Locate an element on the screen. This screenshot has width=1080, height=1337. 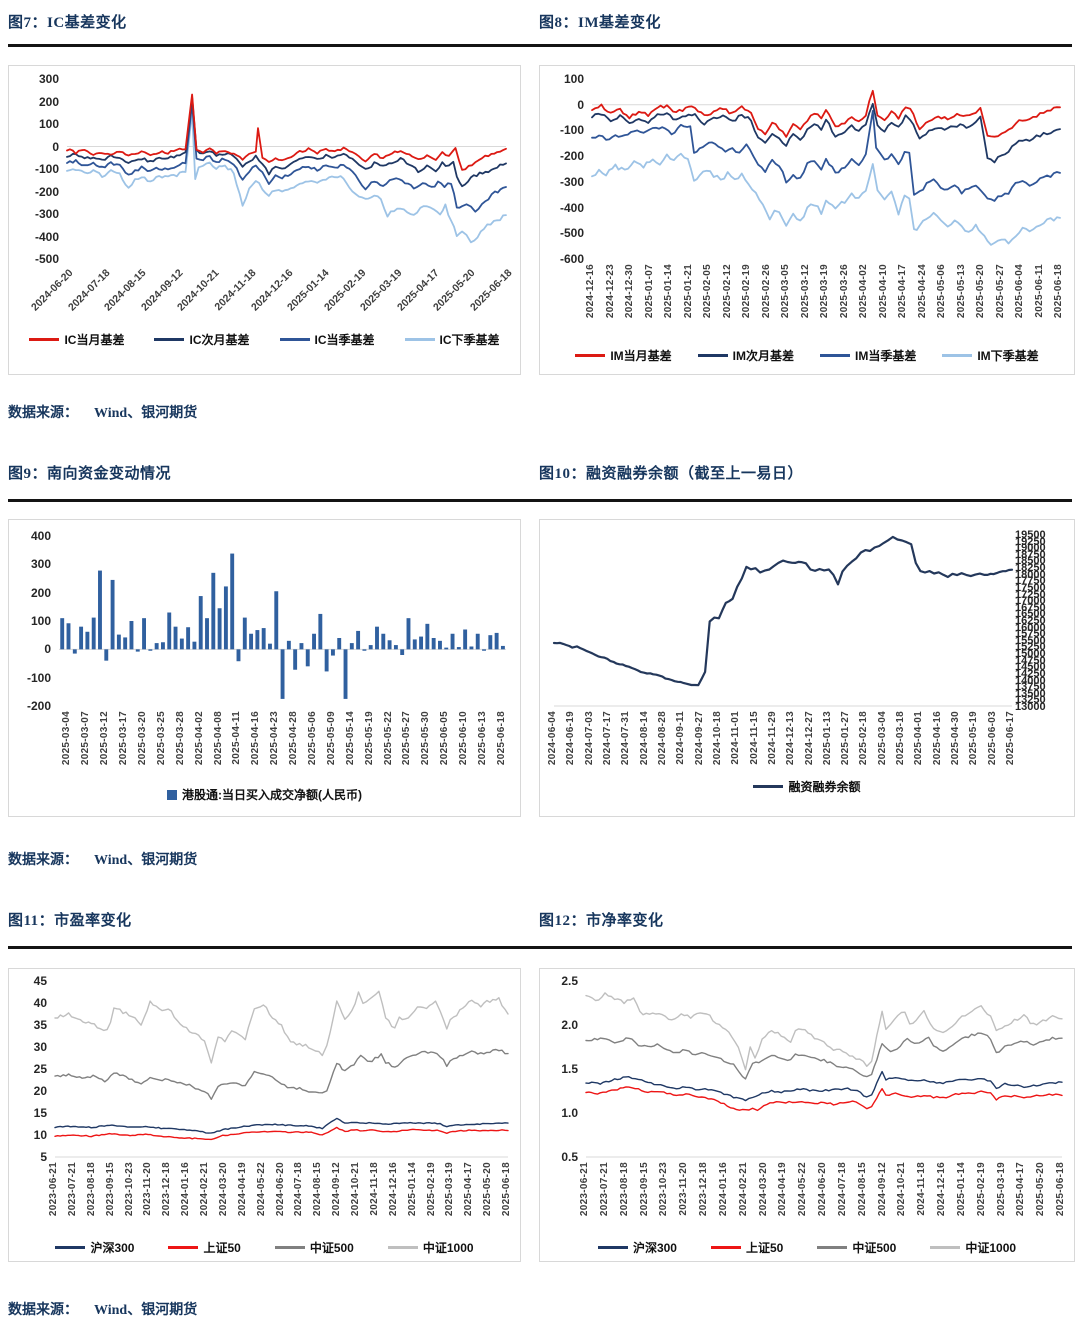
data-source-label: 数据来源： is located at coordinates (43, 413).